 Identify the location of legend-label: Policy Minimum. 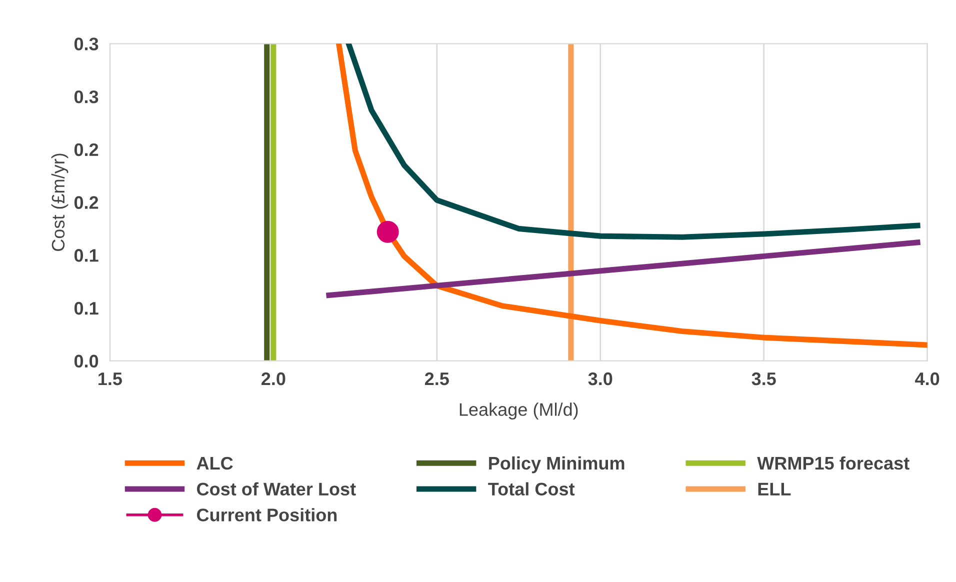
(556, 465).